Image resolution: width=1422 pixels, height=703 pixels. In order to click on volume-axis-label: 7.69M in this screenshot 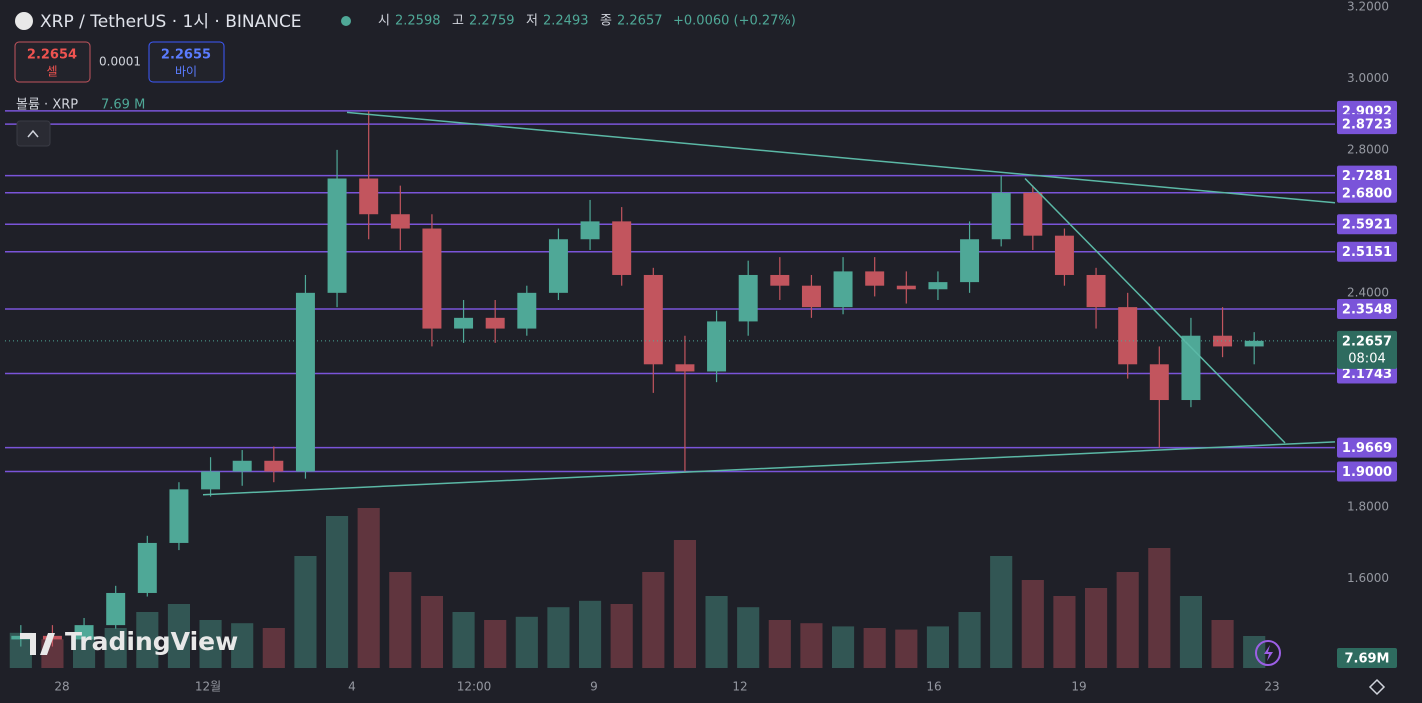, I will do `click(1366, 659)`.